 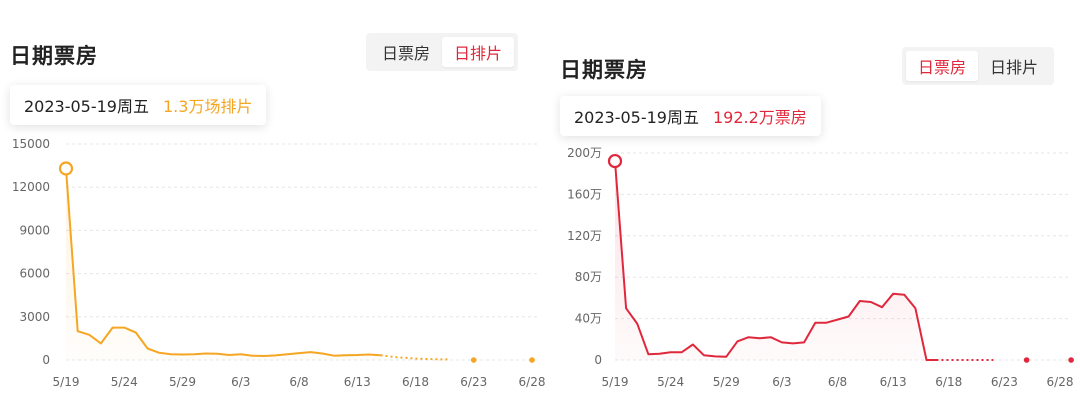 I want to click on y-tick-label: 40万, so click(x=588, y=319).